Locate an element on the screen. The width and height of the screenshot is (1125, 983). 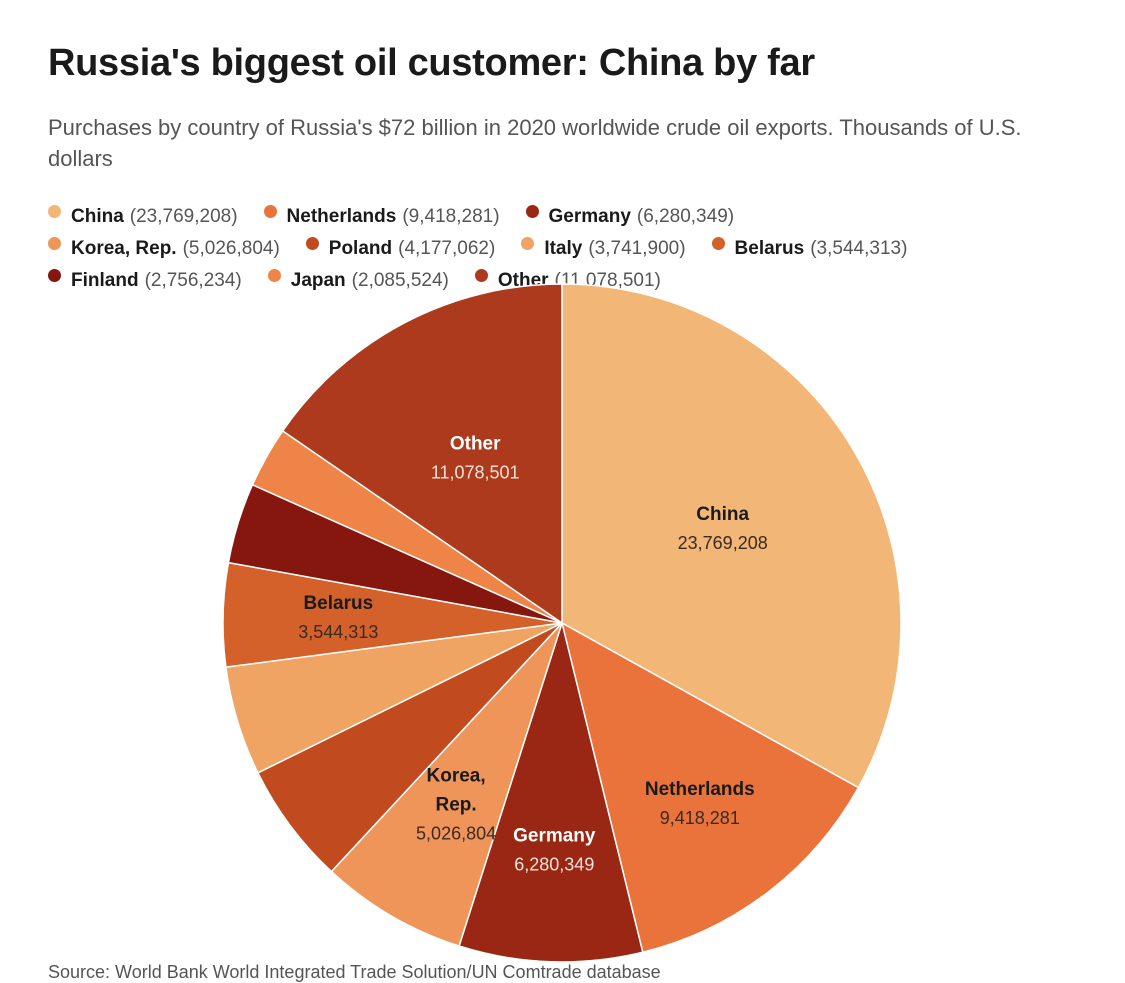
legend-value: (3,544,313) is located at coordinates (859, 248).